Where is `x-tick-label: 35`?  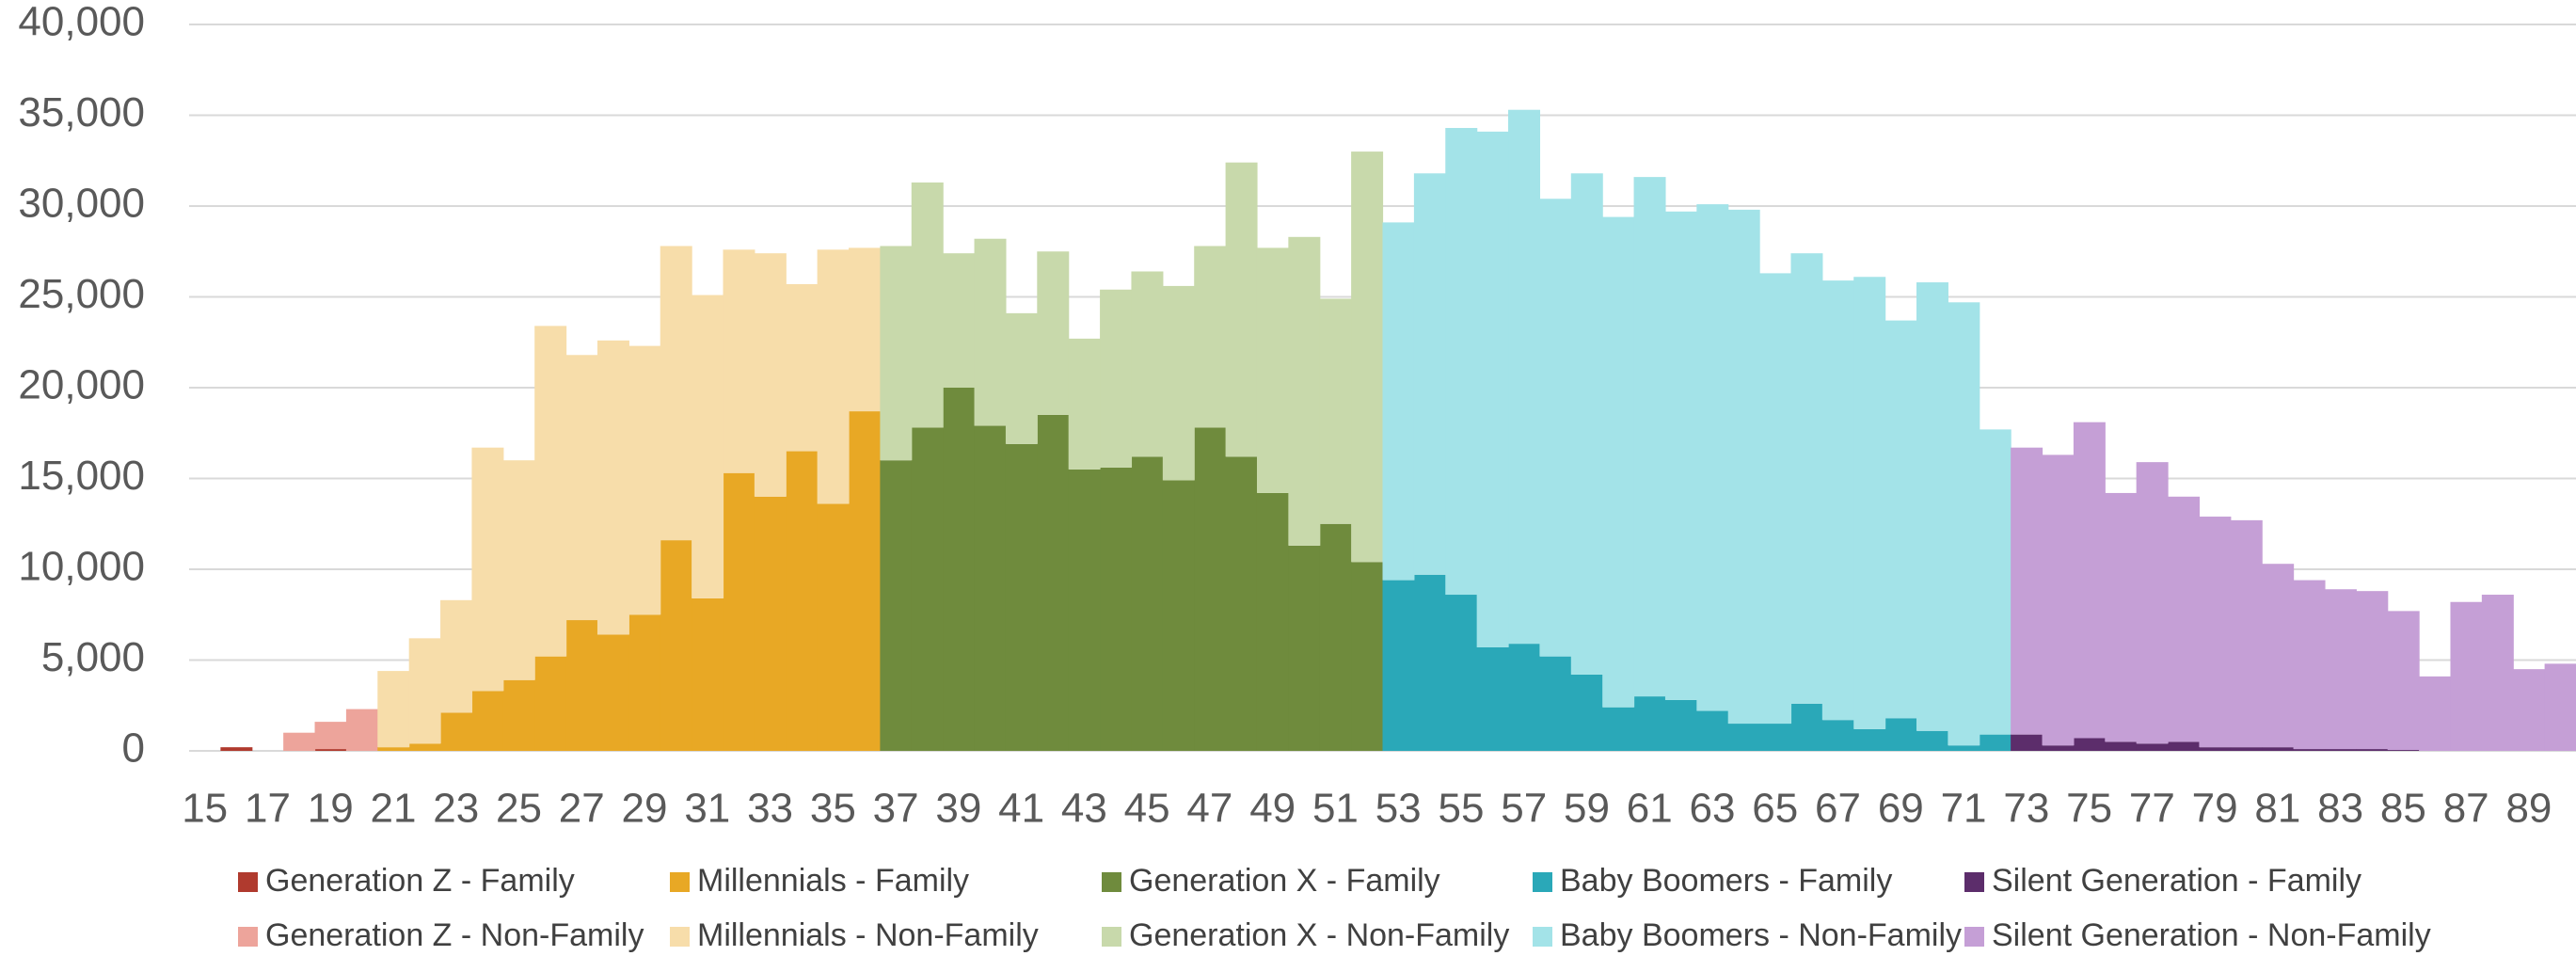
x-tick-label: 35 is located at coordinates (833, 809).